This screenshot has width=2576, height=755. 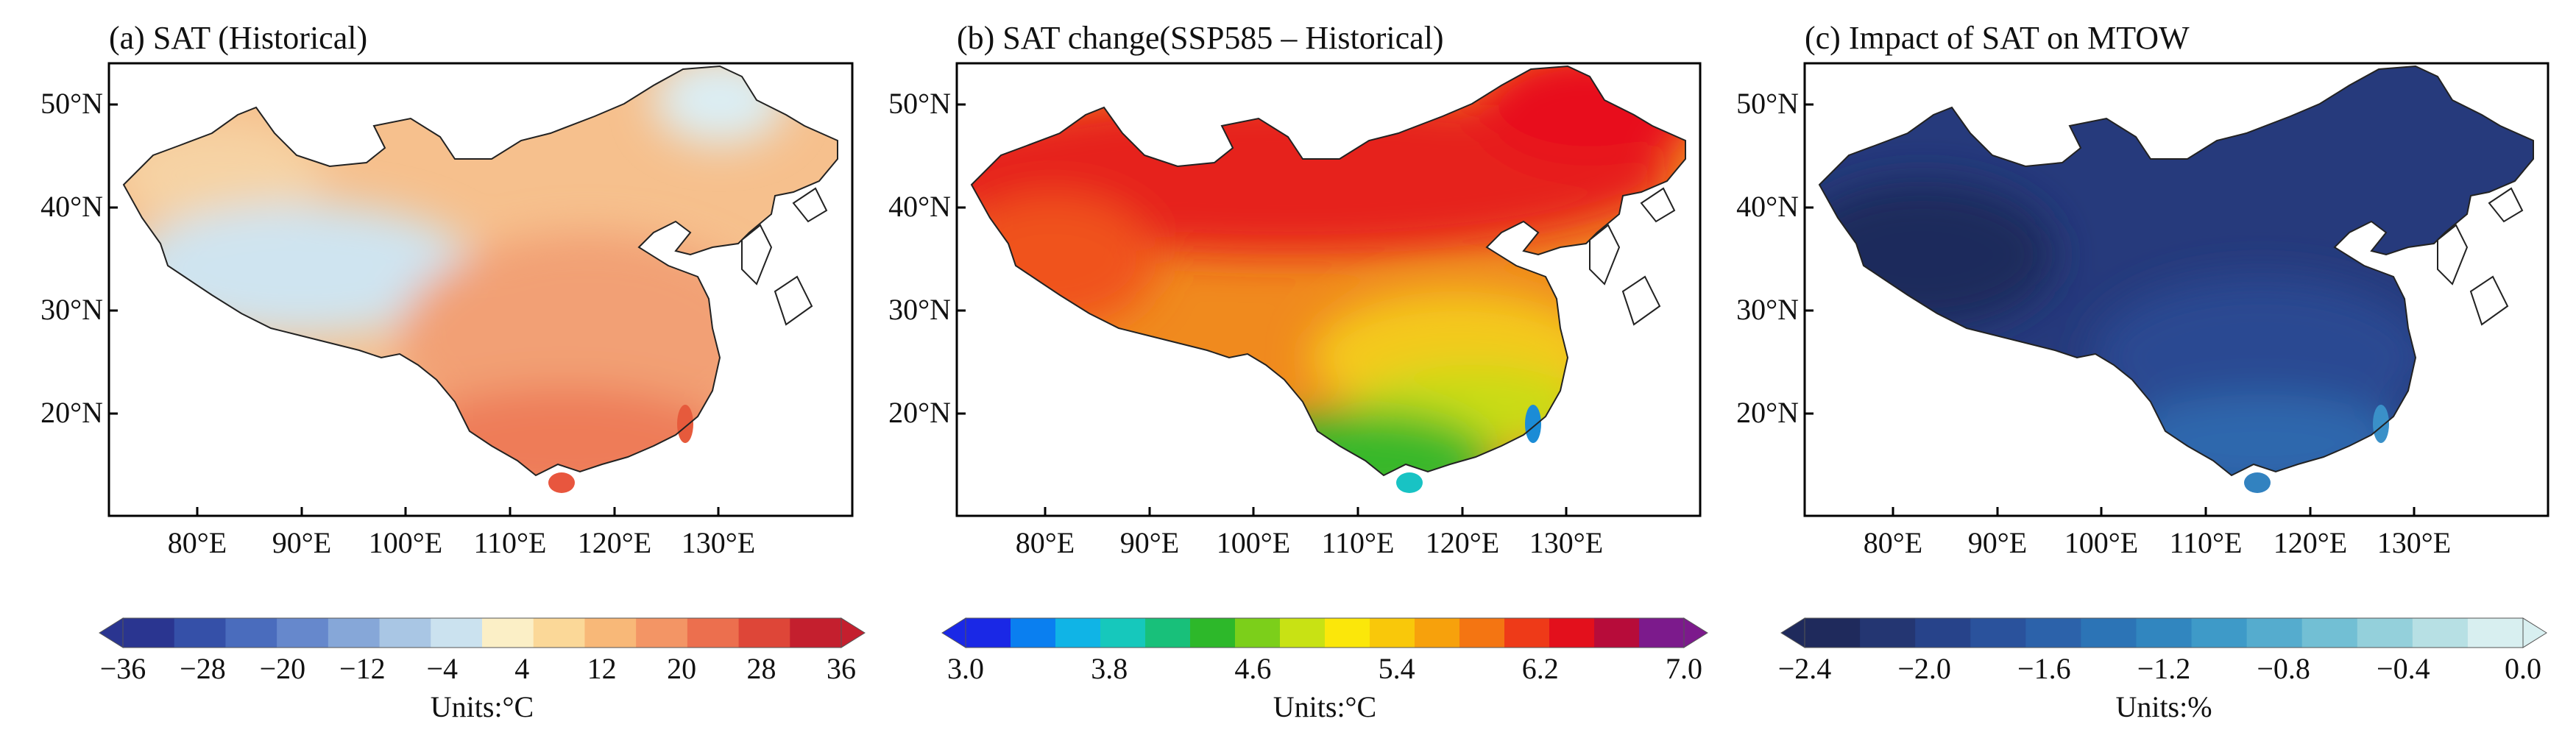 I want to click on colorbar-outline, so click(x=482, y=633).